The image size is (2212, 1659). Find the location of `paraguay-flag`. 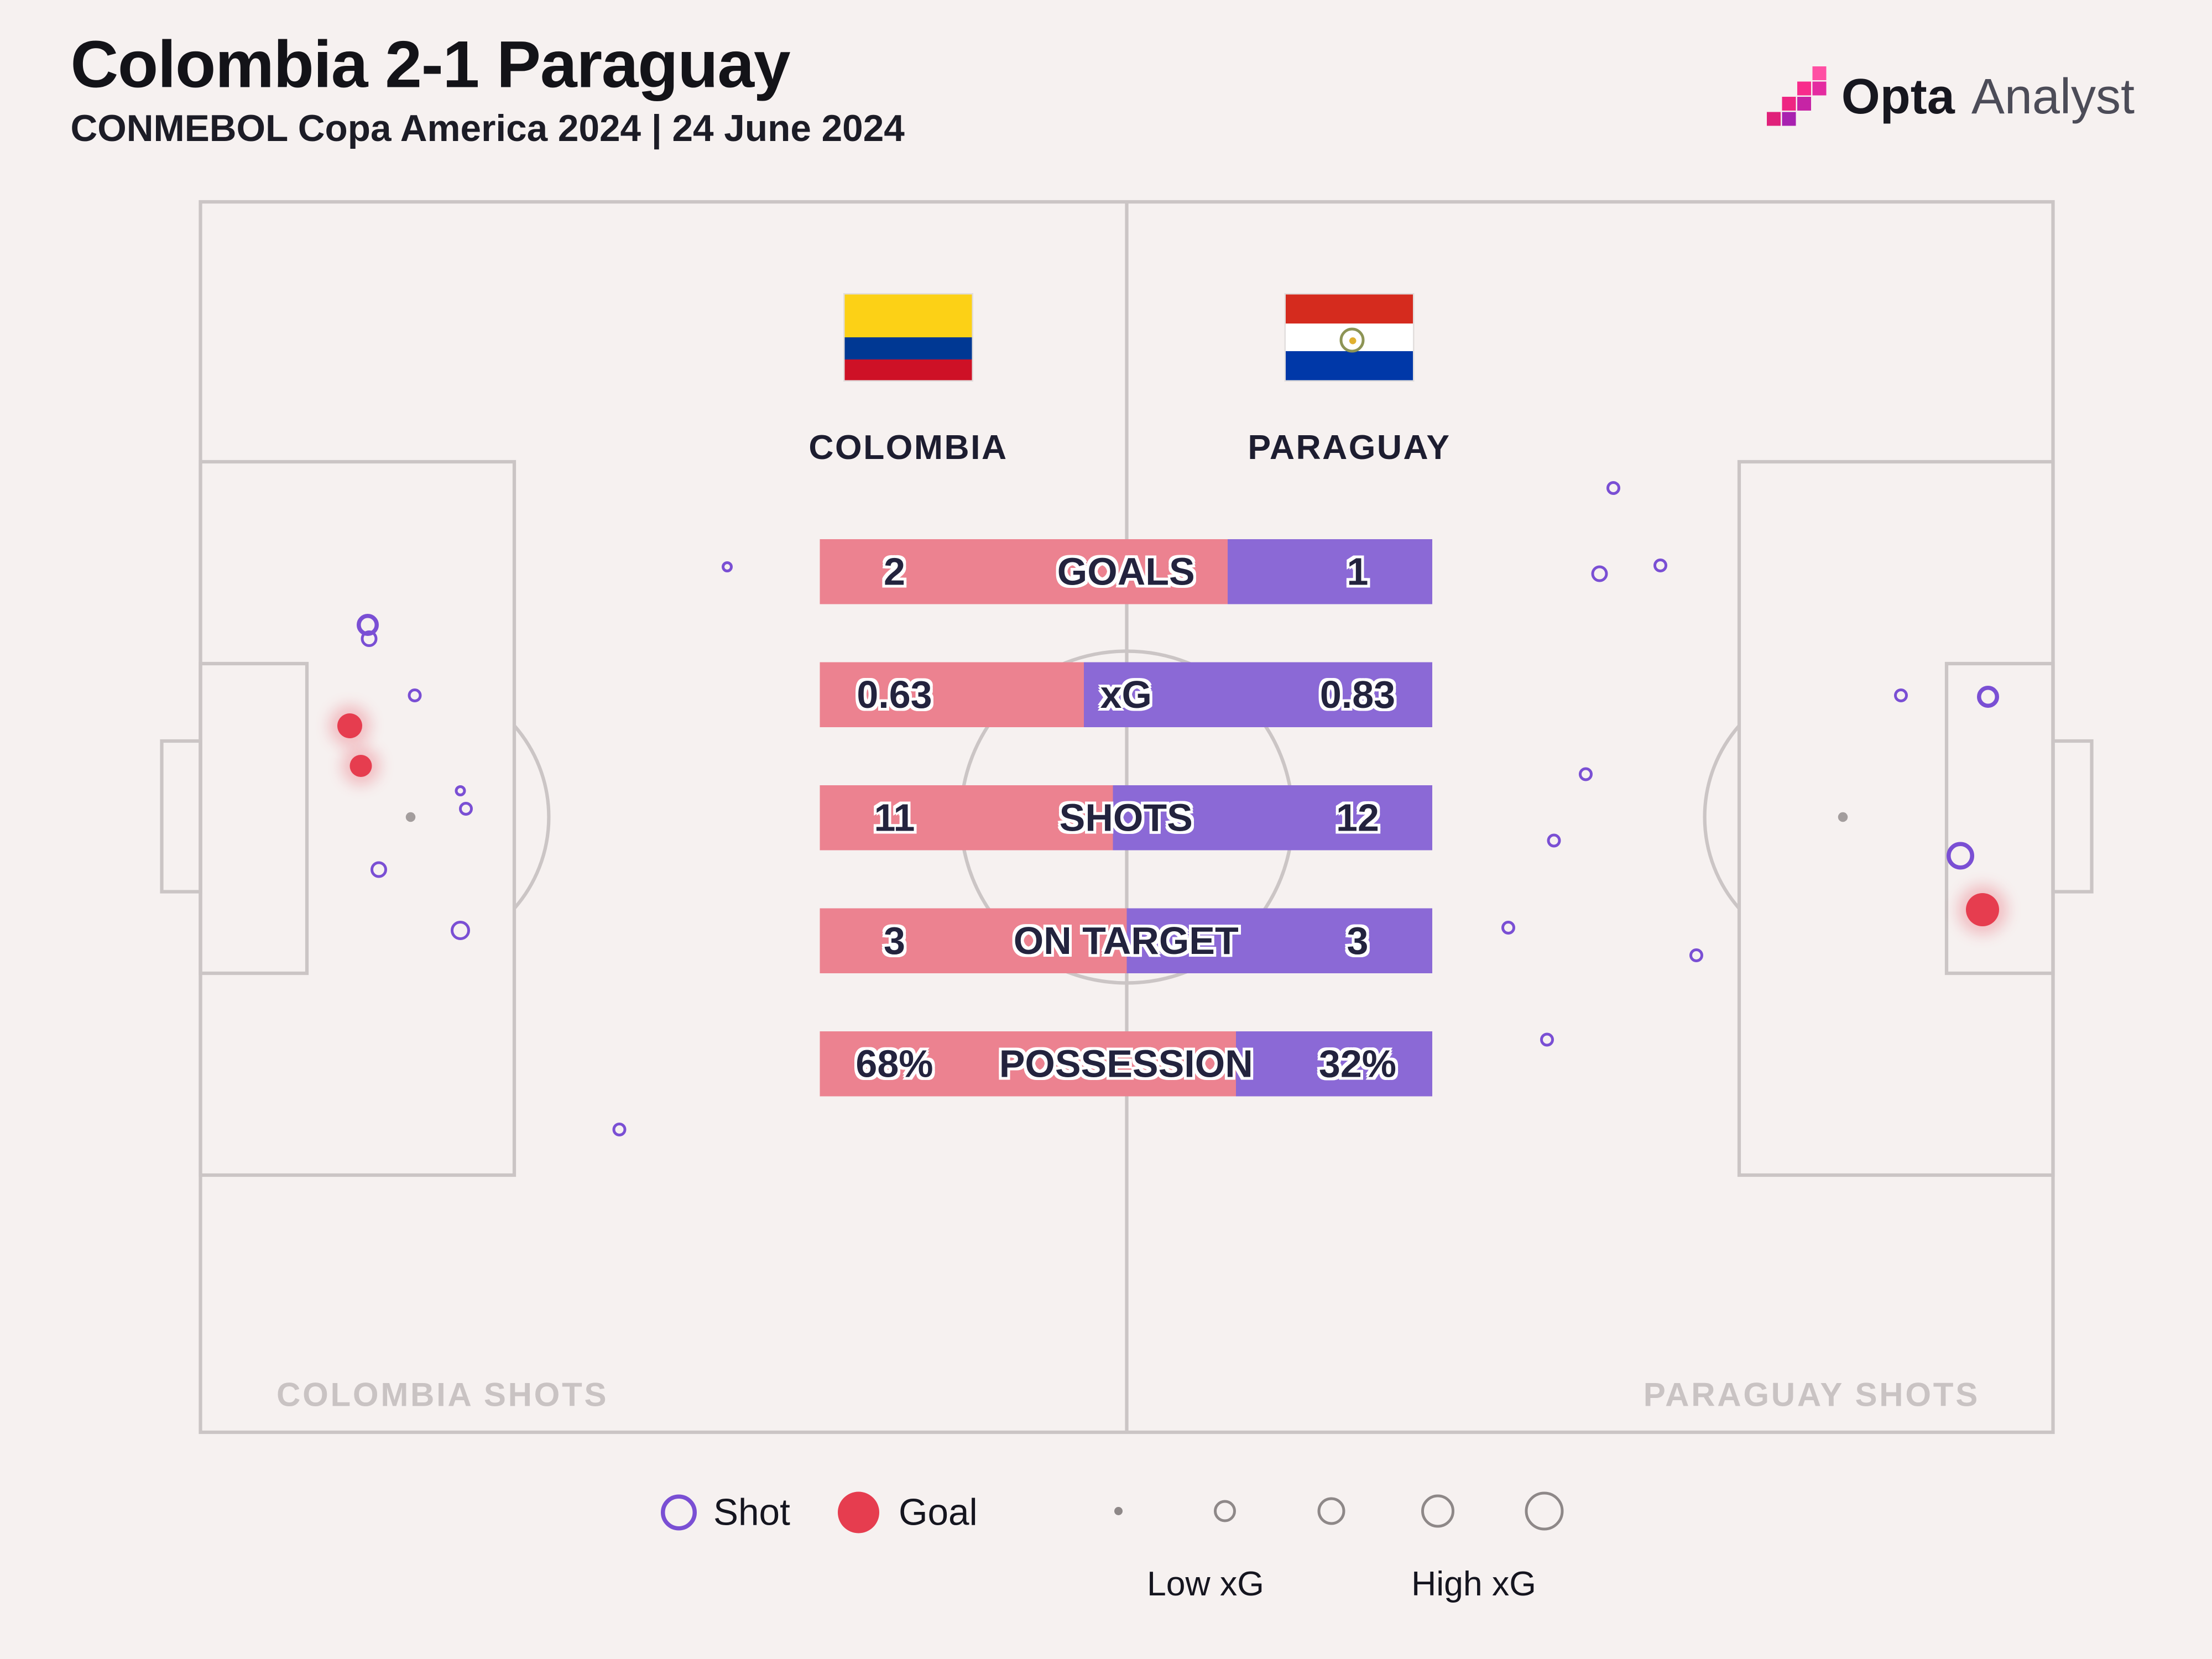

paraguay-flag is located at coordinates (1349, 337).